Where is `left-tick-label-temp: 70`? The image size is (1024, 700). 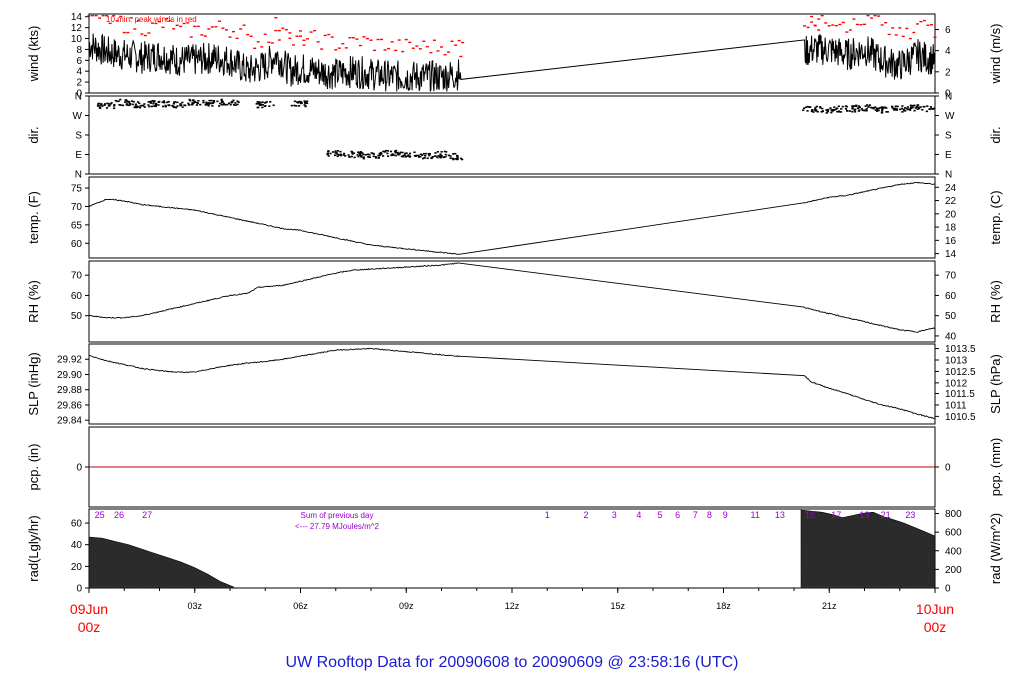 left-tick-label-temp: 70 is located at coordinates (77, 207).